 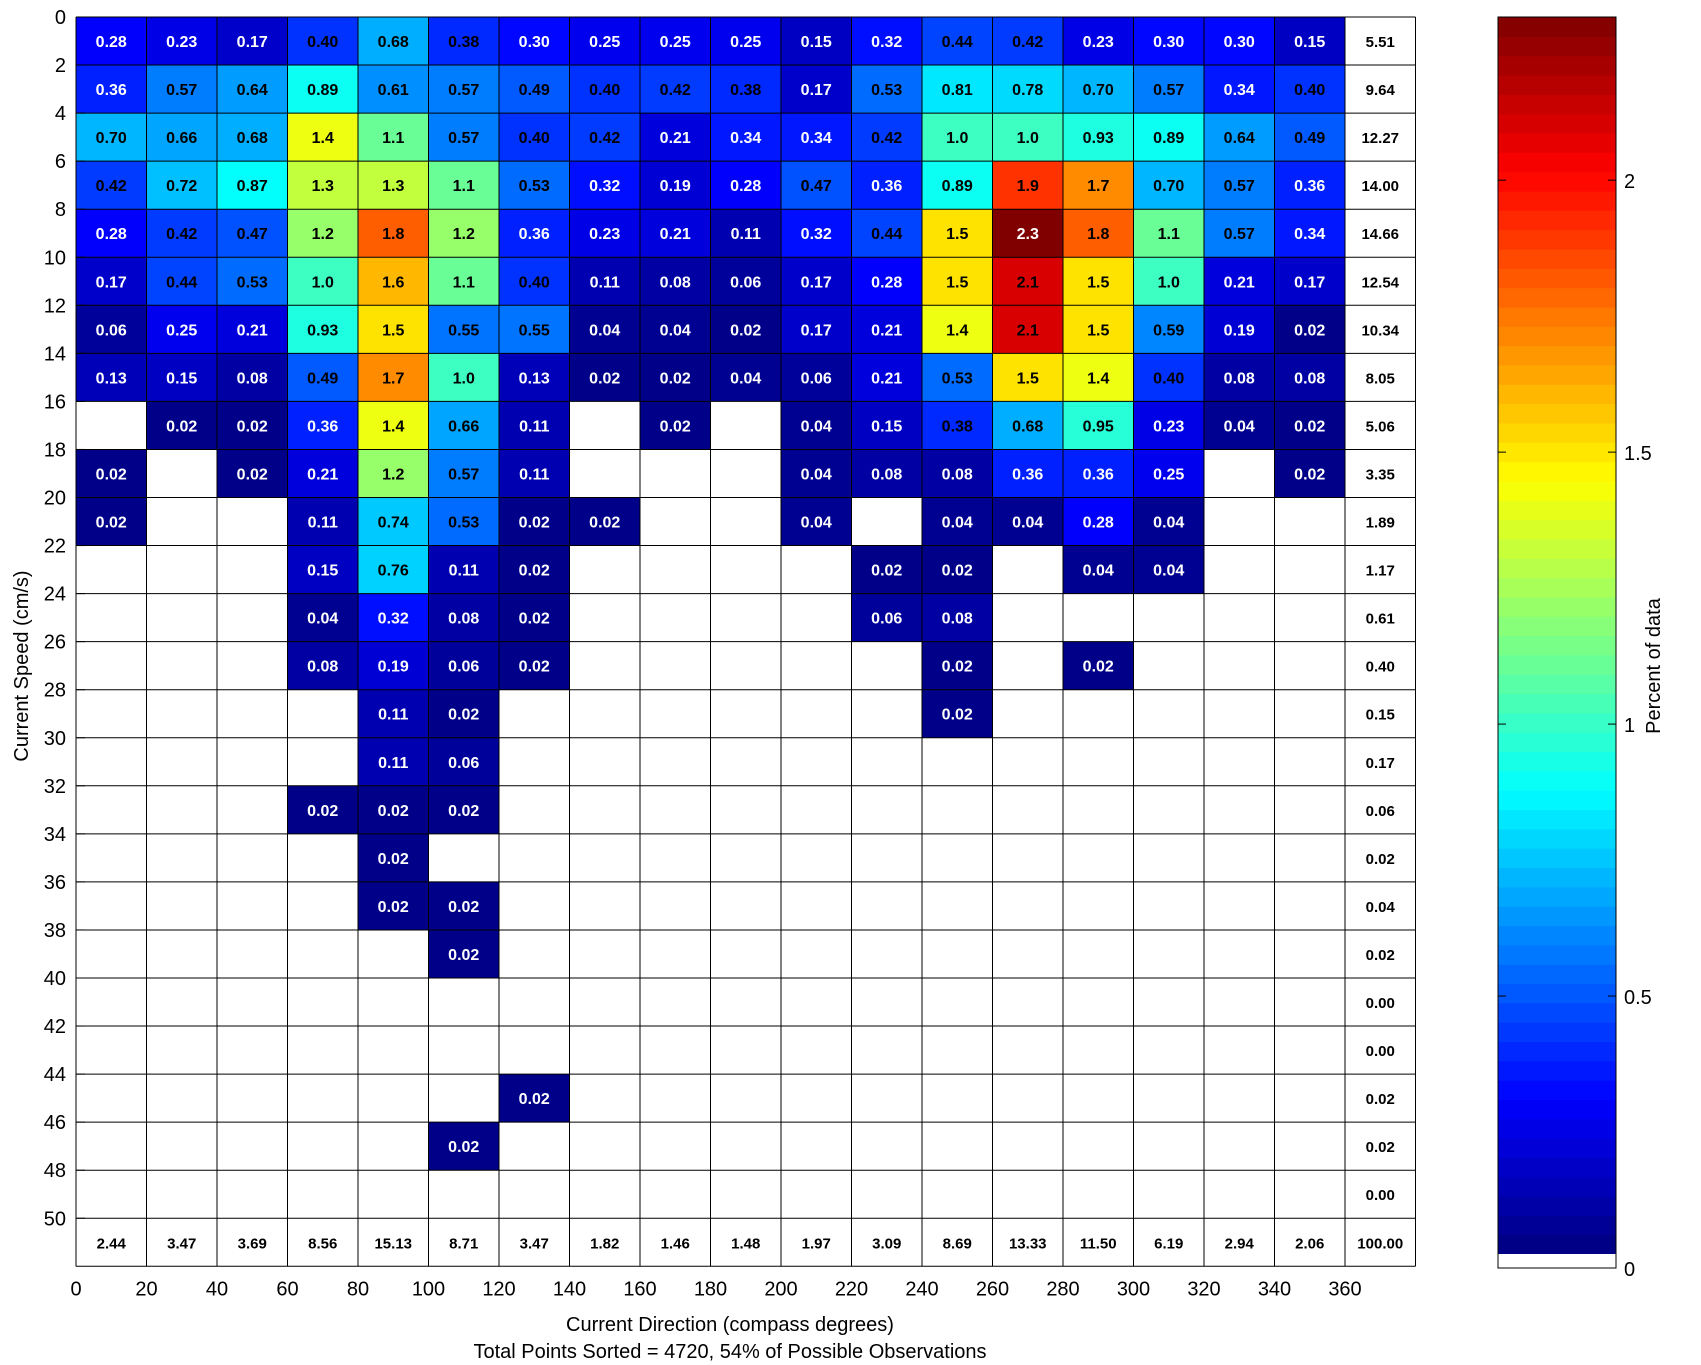 I want to click on cell-value-label: 0.57, so click(x=1168, y=90).